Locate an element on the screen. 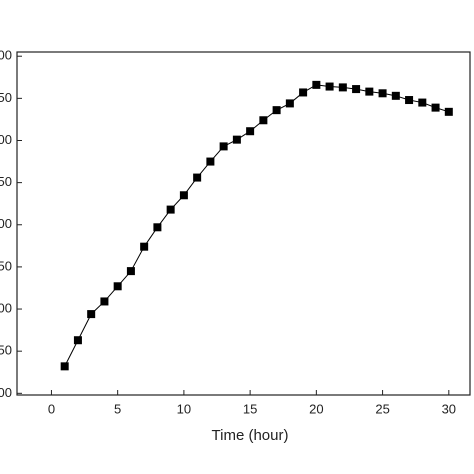 Image resolution: width=474 pixels, height=474 pixels. x-axis-label: Time (hour) is located at coordinates (250, 435).